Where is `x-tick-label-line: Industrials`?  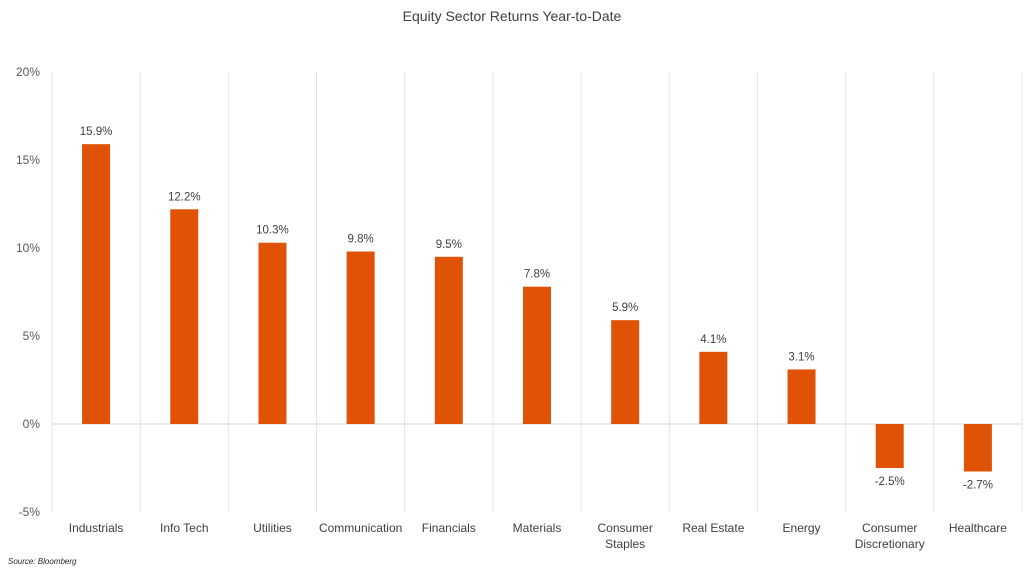
x-tick-label-line: Industrials is located at coordinates (96, 528).